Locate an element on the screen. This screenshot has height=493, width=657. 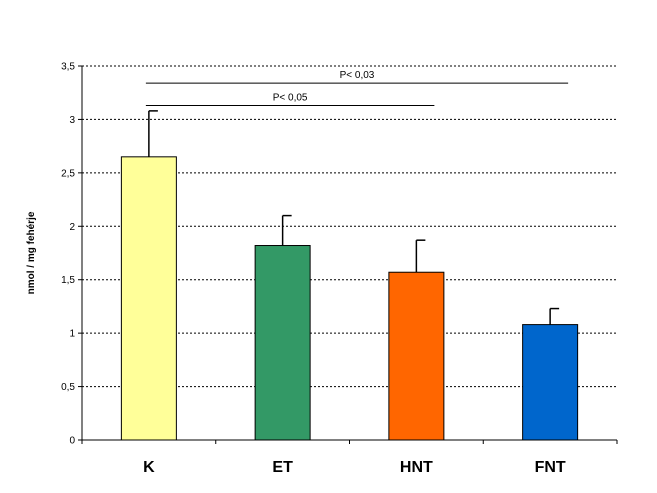
y-tick-labels: 0 0,5 1 1,5 2 2,5 3 3,5 is located at coordinates (68, 254).